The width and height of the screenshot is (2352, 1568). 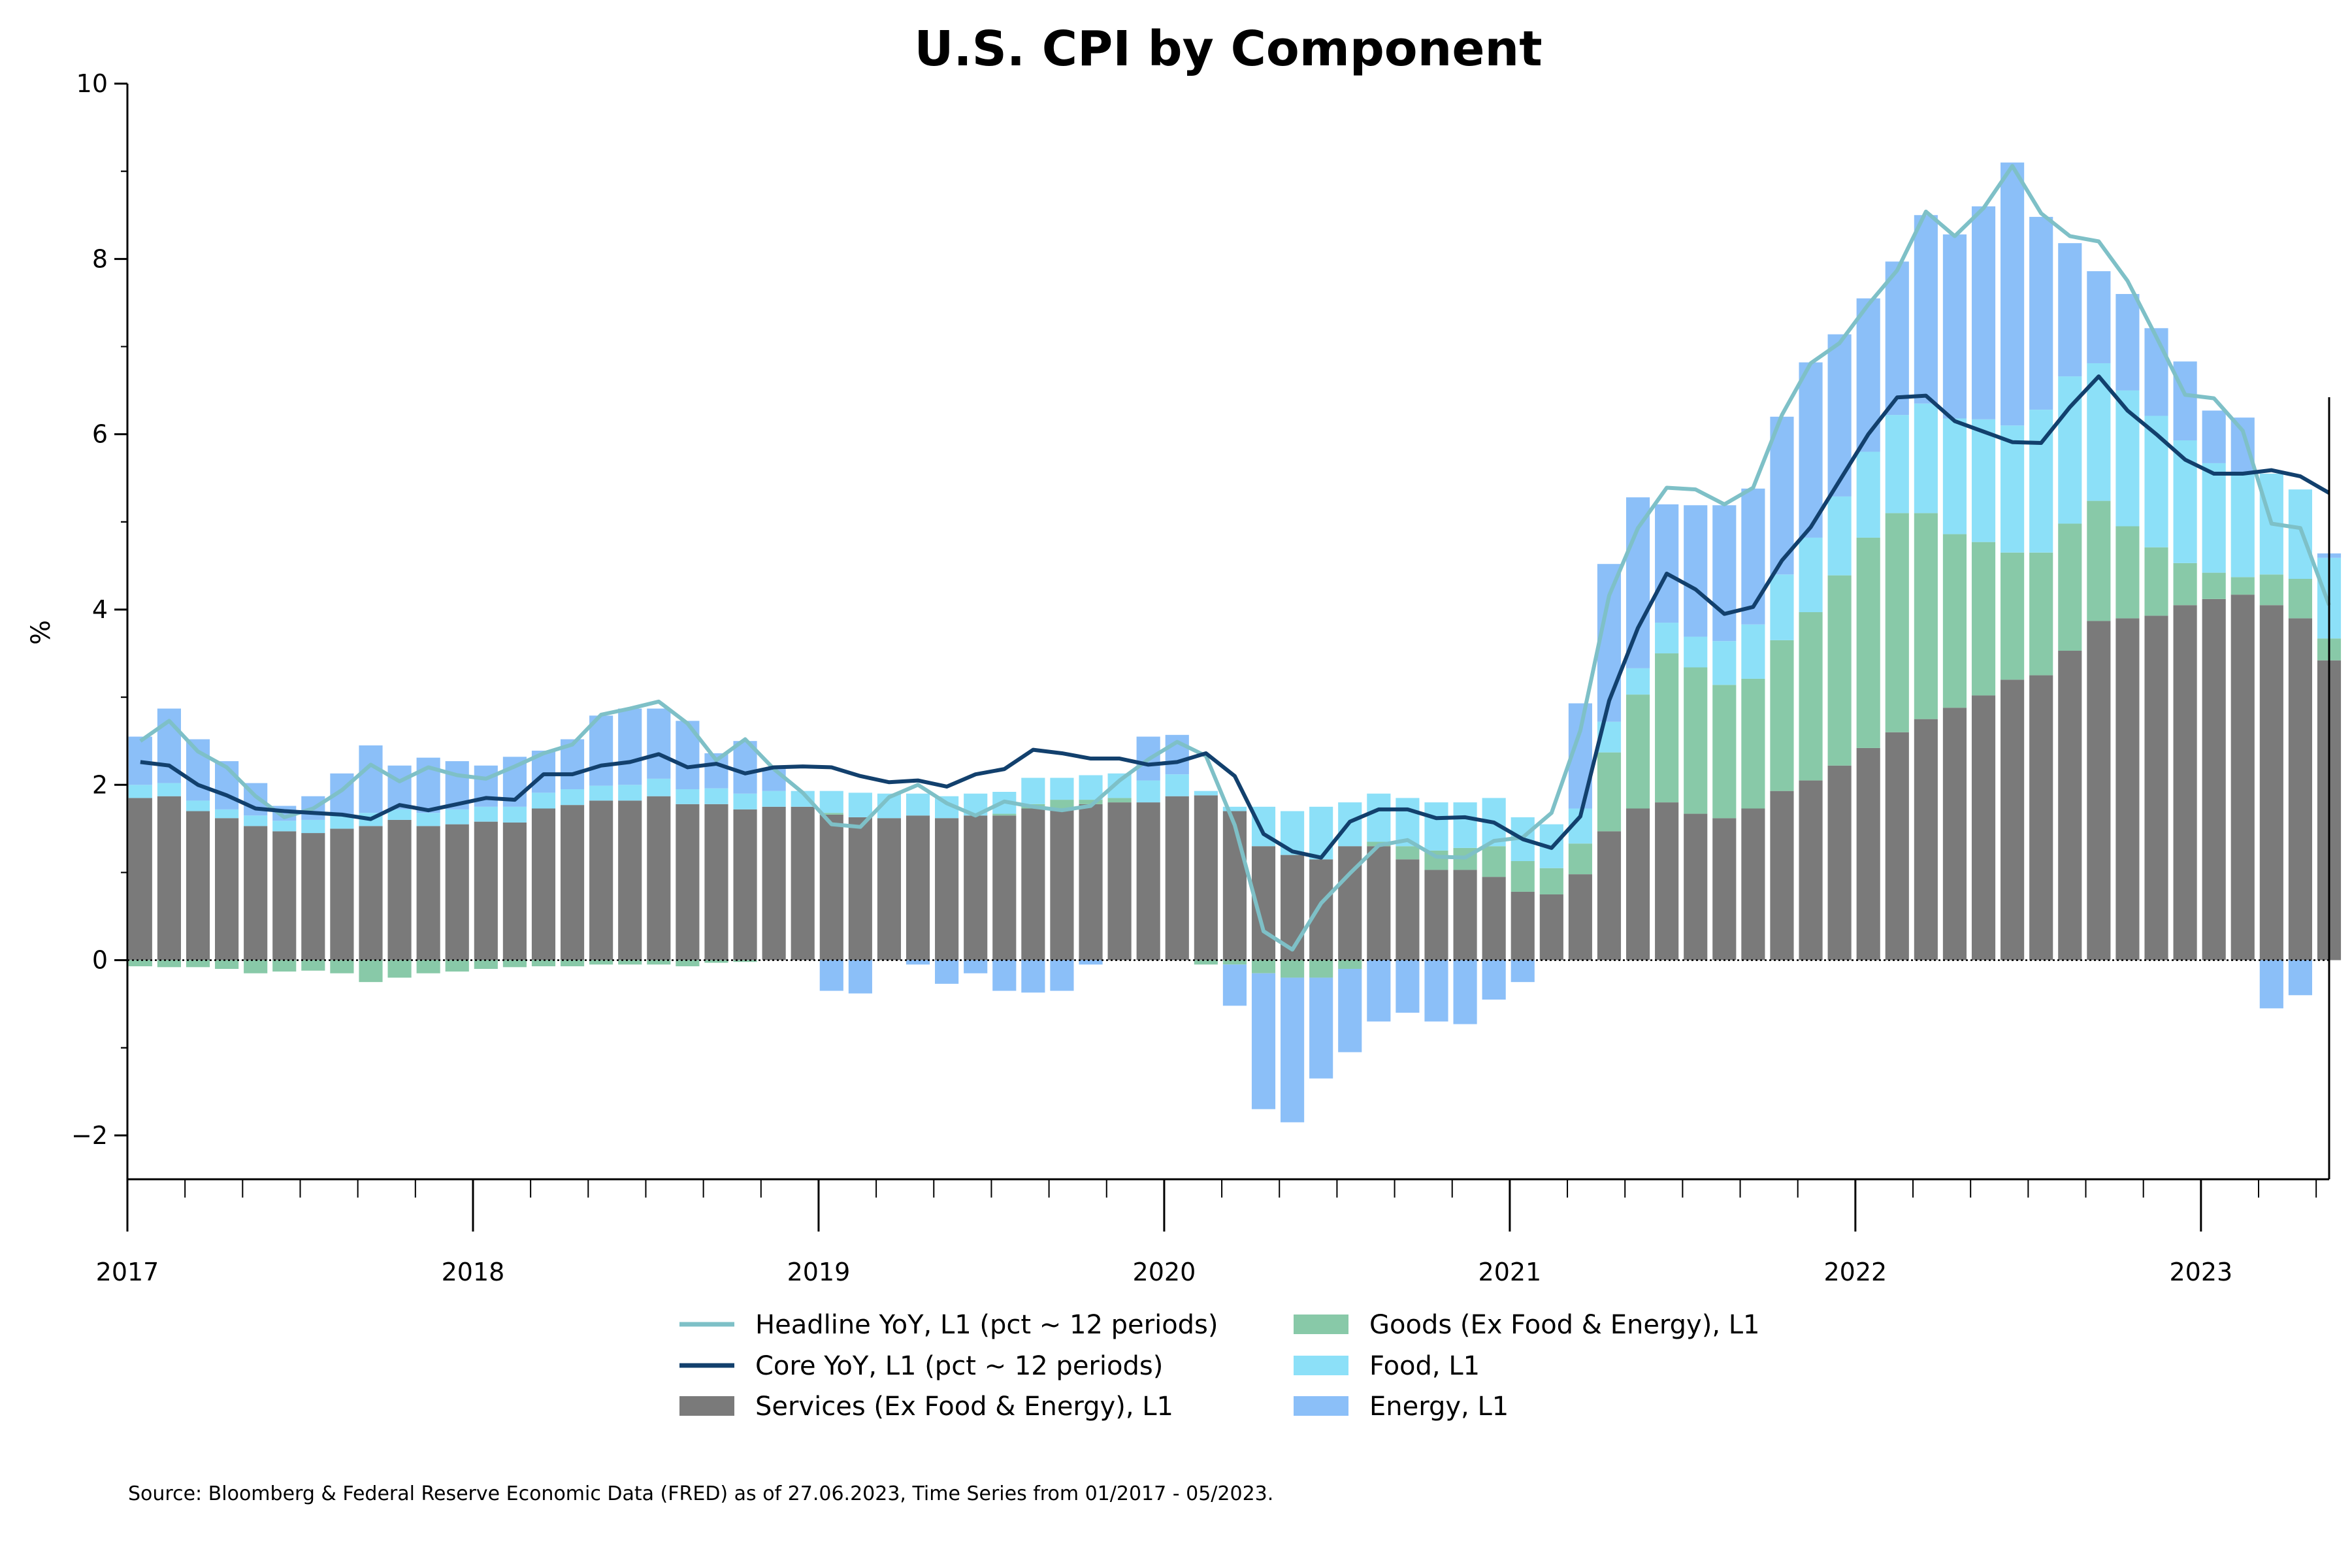 What do you see at coordinates (100, 960) in the screenshot?
I see `y-tick-label: 0` at bounding box center [100, 960].